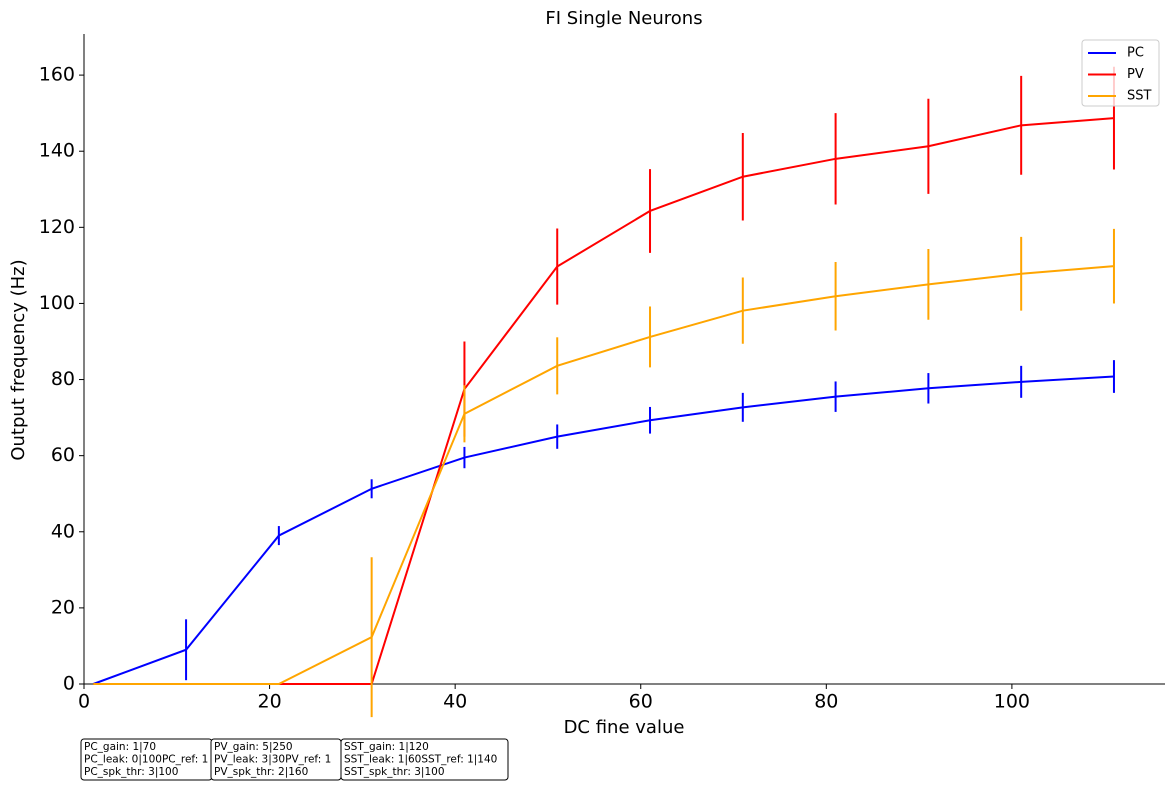 This screenshot has height=788, width=1175. Describe the element at coordinates (624, 727) in the screenshot. I see `x-axis-label: DC fine value` at that location.